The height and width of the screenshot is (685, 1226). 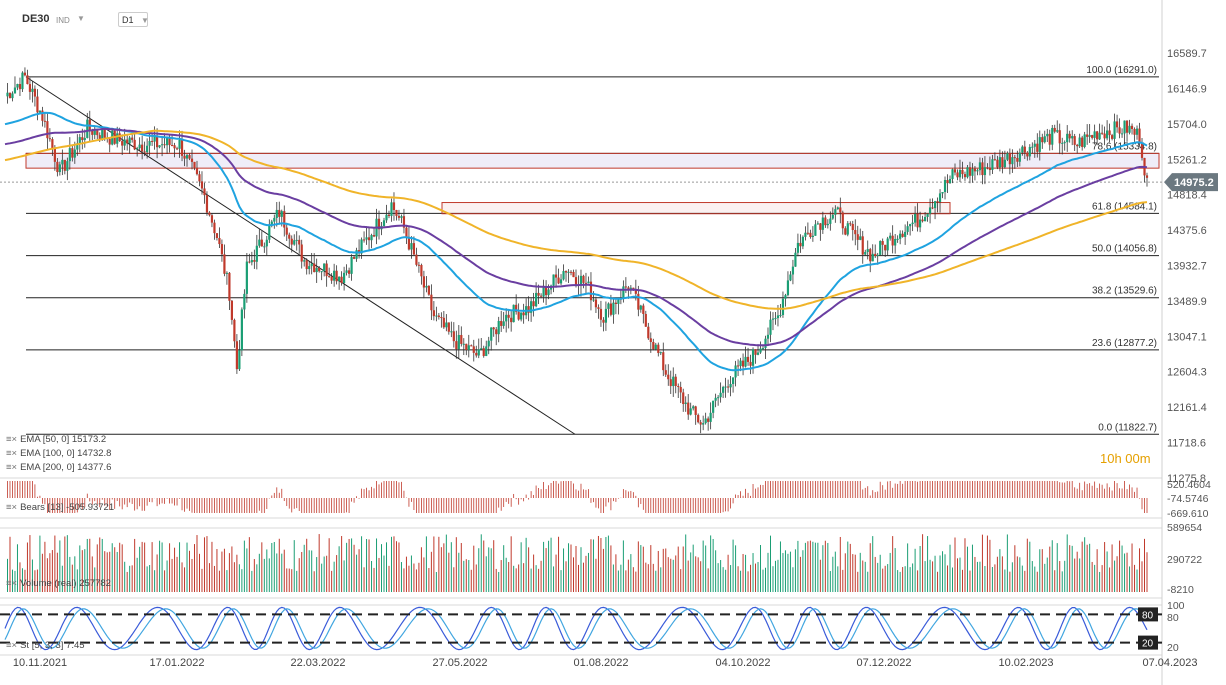 What do you see at coordinates (36, 19) in the screenshot?
I see `symbol-label: DE30` at bounding box center [36, 19].